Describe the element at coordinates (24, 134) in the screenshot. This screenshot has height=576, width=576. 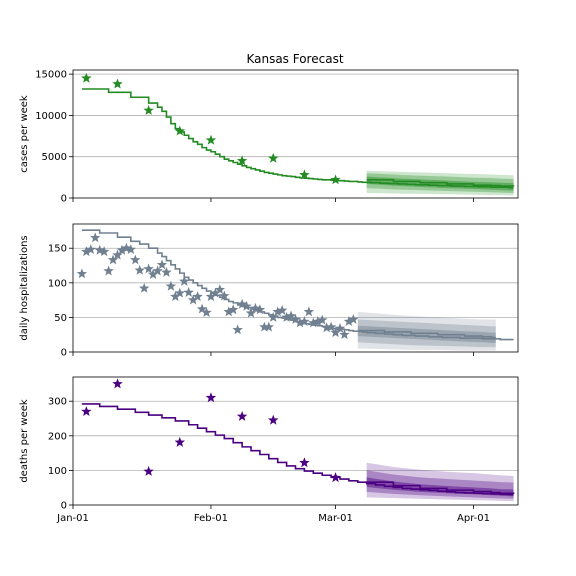
I see `y-axis-label: cases per week` at that location.